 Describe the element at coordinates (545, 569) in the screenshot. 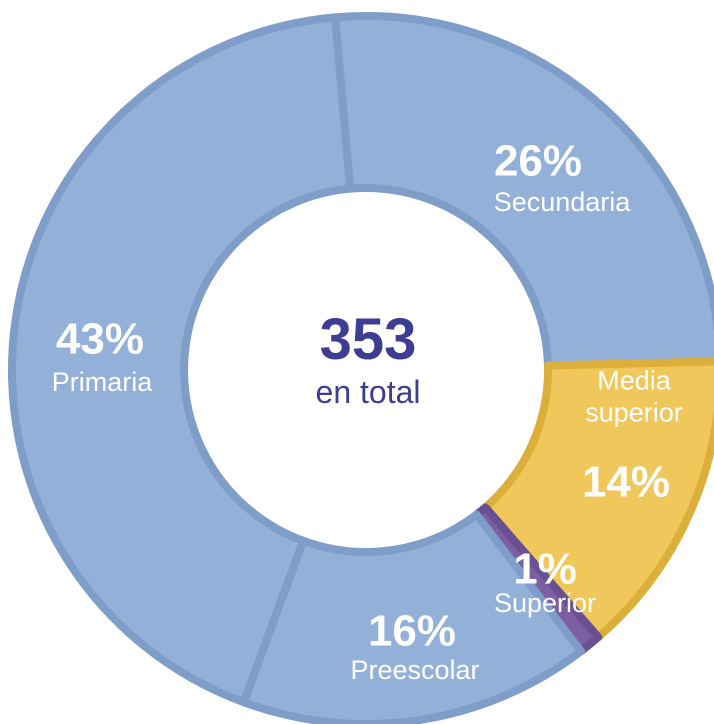

I see `value-label: 1%` at that location.